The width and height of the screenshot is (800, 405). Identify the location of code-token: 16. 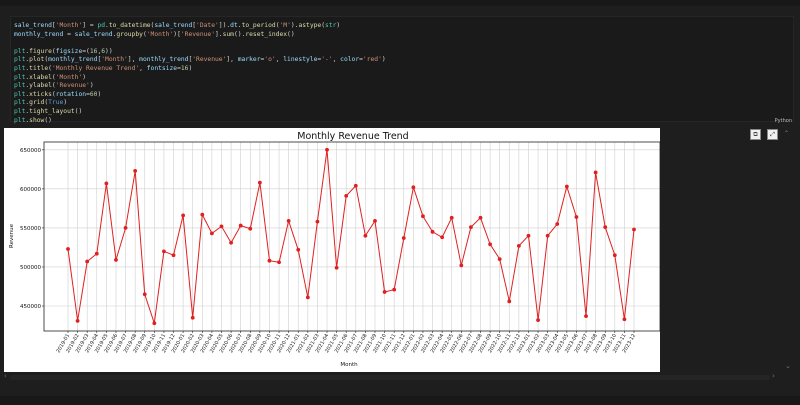
(93, 51).